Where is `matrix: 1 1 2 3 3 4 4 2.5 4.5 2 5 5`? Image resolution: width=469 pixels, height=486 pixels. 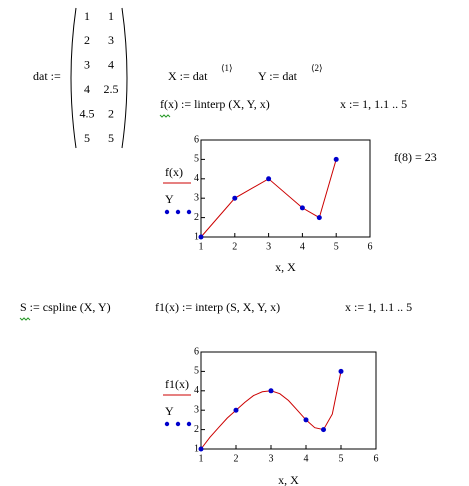
matrix: 1 1 2 3 3 4 4 2.5 4.5 2 5 5 is located at coordinates (99, 77).